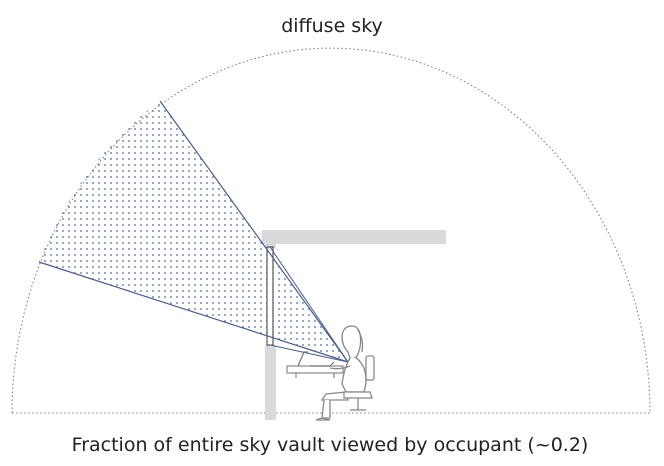 The height and width of the screenshot is (466, 664). I want to click on laptop, so click(316, 359).